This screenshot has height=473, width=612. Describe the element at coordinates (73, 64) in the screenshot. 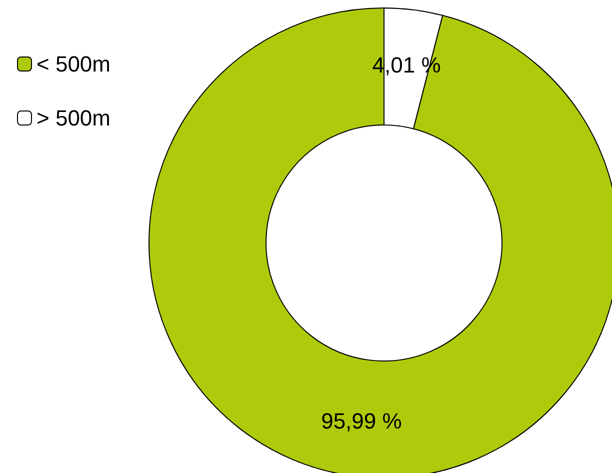

I see `legend-label: < 500m` at that location.